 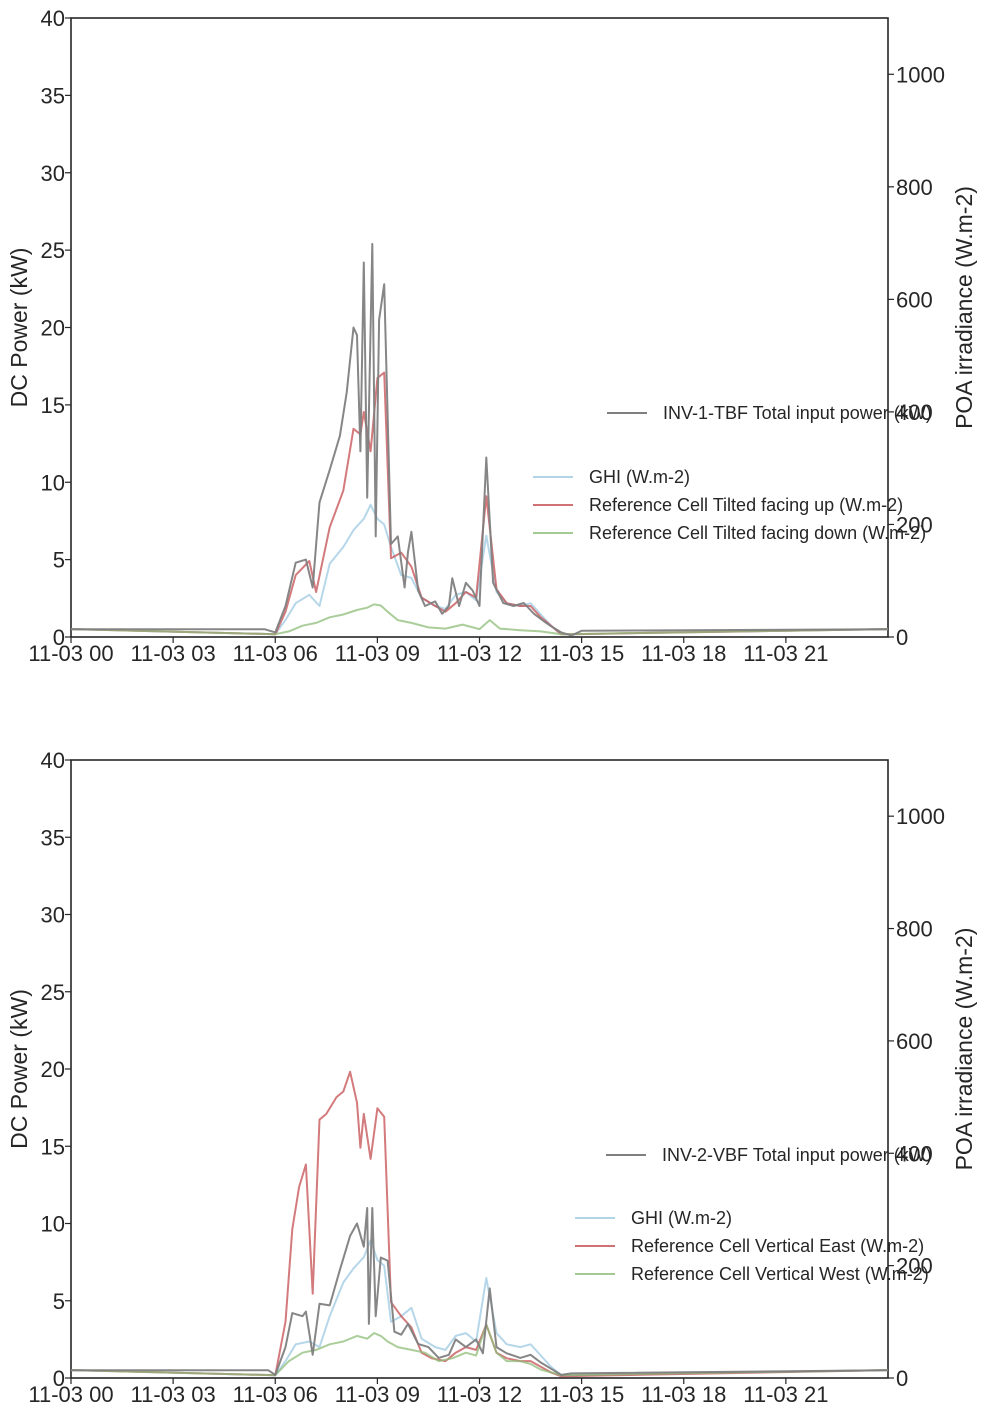 What do you see at coordinates (746, 505) in the screenshot?
I see `legend-entry: Reference Cell Tilted facing up (W.m-2)` at bounding box center [746, 505].